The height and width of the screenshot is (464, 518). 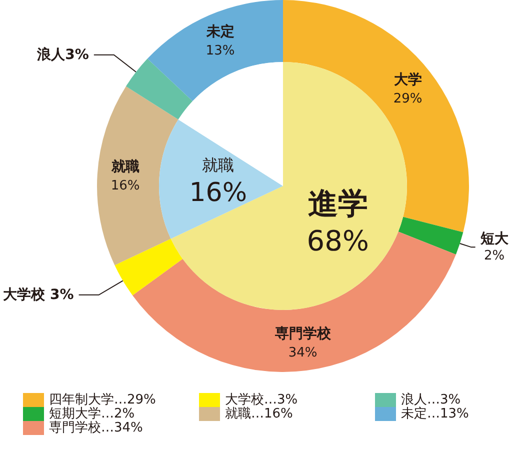 What do you see at coordinates (407, 89) in the screenshot?
I see `data-label: 大学 29%` at bounding box center [407, 89].